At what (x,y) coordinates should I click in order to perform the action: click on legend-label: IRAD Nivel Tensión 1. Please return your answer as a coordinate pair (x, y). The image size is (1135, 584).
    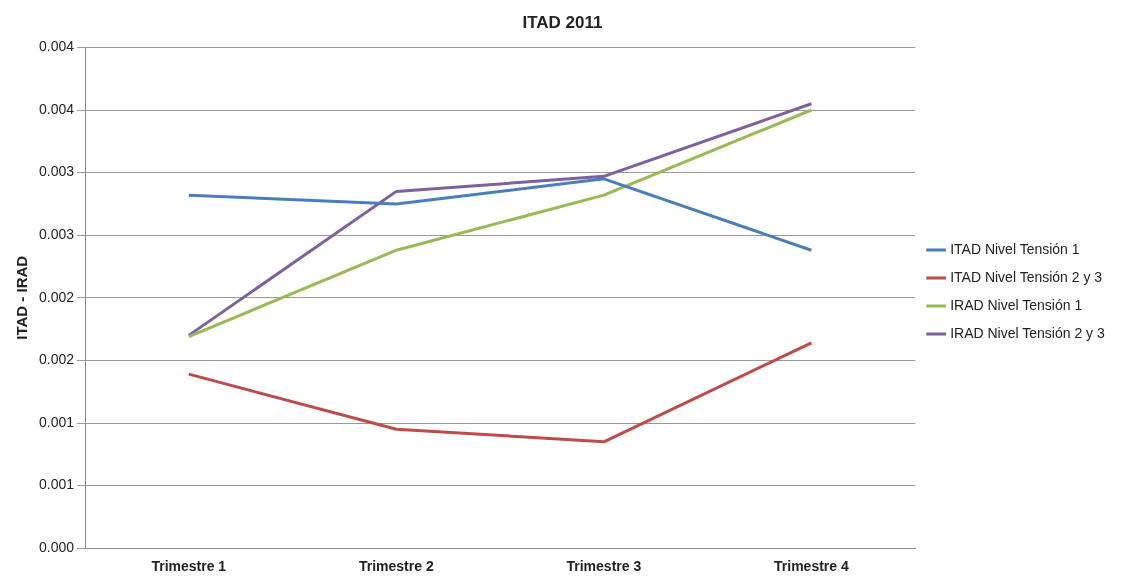
    Looking at the image, I should click on (1016, 304).